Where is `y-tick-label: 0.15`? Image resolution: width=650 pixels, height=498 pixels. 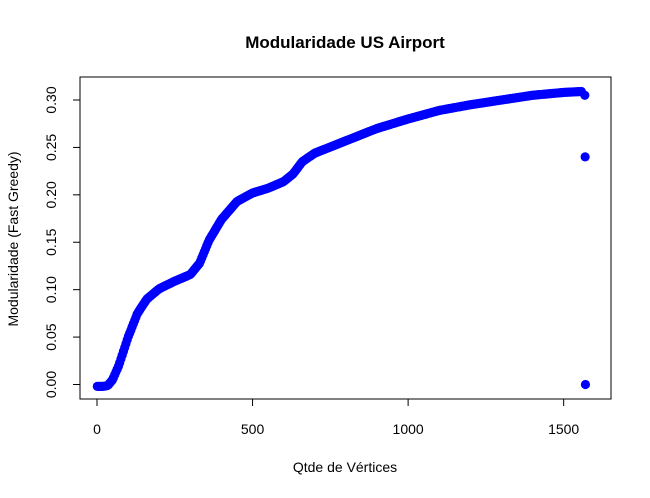
y-tick-label: 0.15 is located at coordinates (51, 241).